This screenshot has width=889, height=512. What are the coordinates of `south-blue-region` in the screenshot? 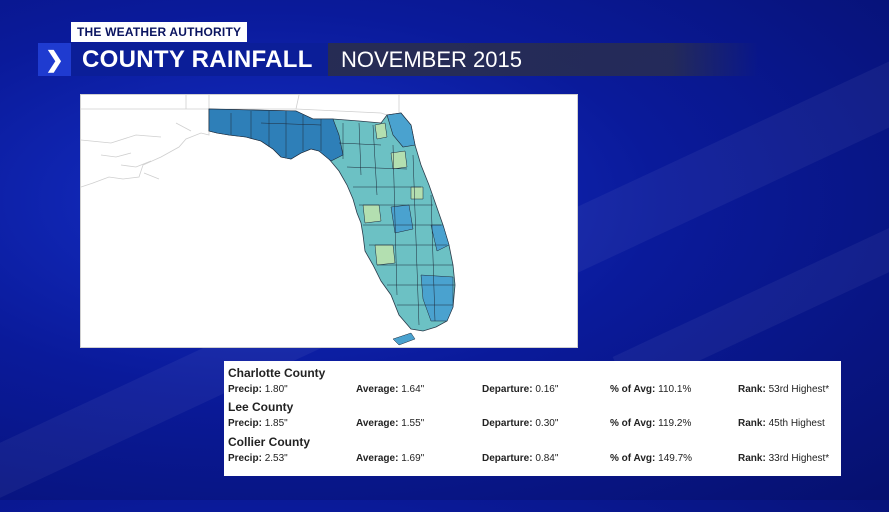 It's located at (437, 298).